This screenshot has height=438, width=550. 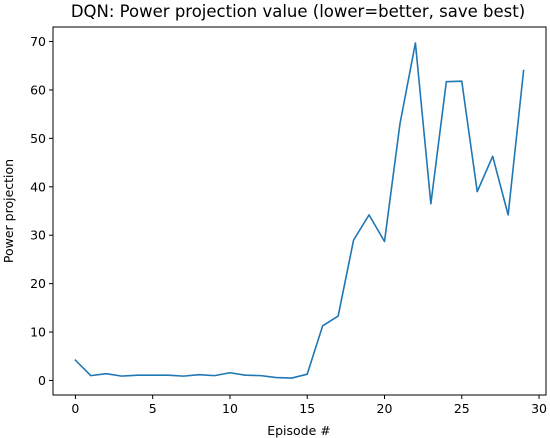 I want to click on y-tick-label: 60, so click(x=38, y=89).